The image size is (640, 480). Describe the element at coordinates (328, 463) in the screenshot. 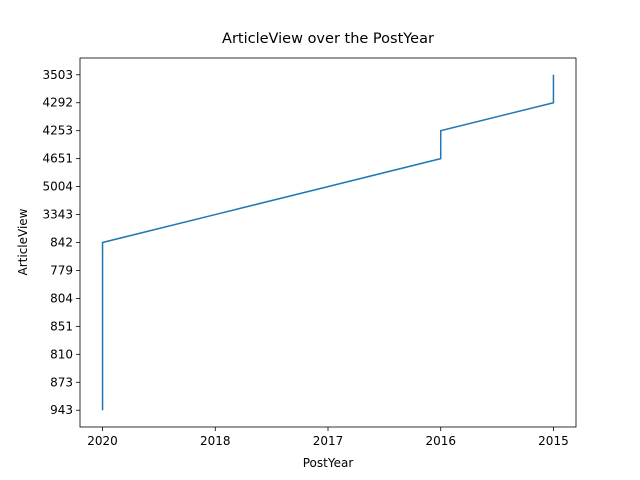

I see `x-axis-label: PostYear` at that location.